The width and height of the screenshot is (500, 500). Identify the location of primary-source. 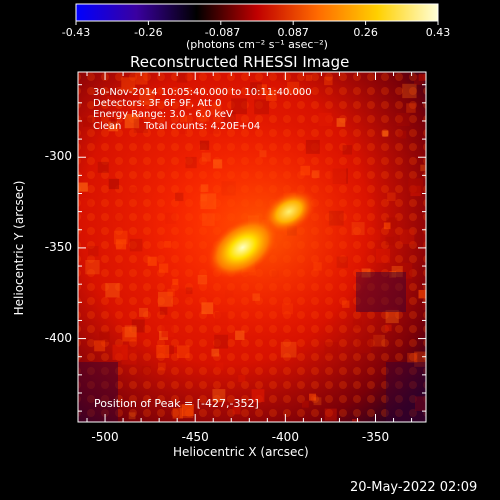
(242, 247).